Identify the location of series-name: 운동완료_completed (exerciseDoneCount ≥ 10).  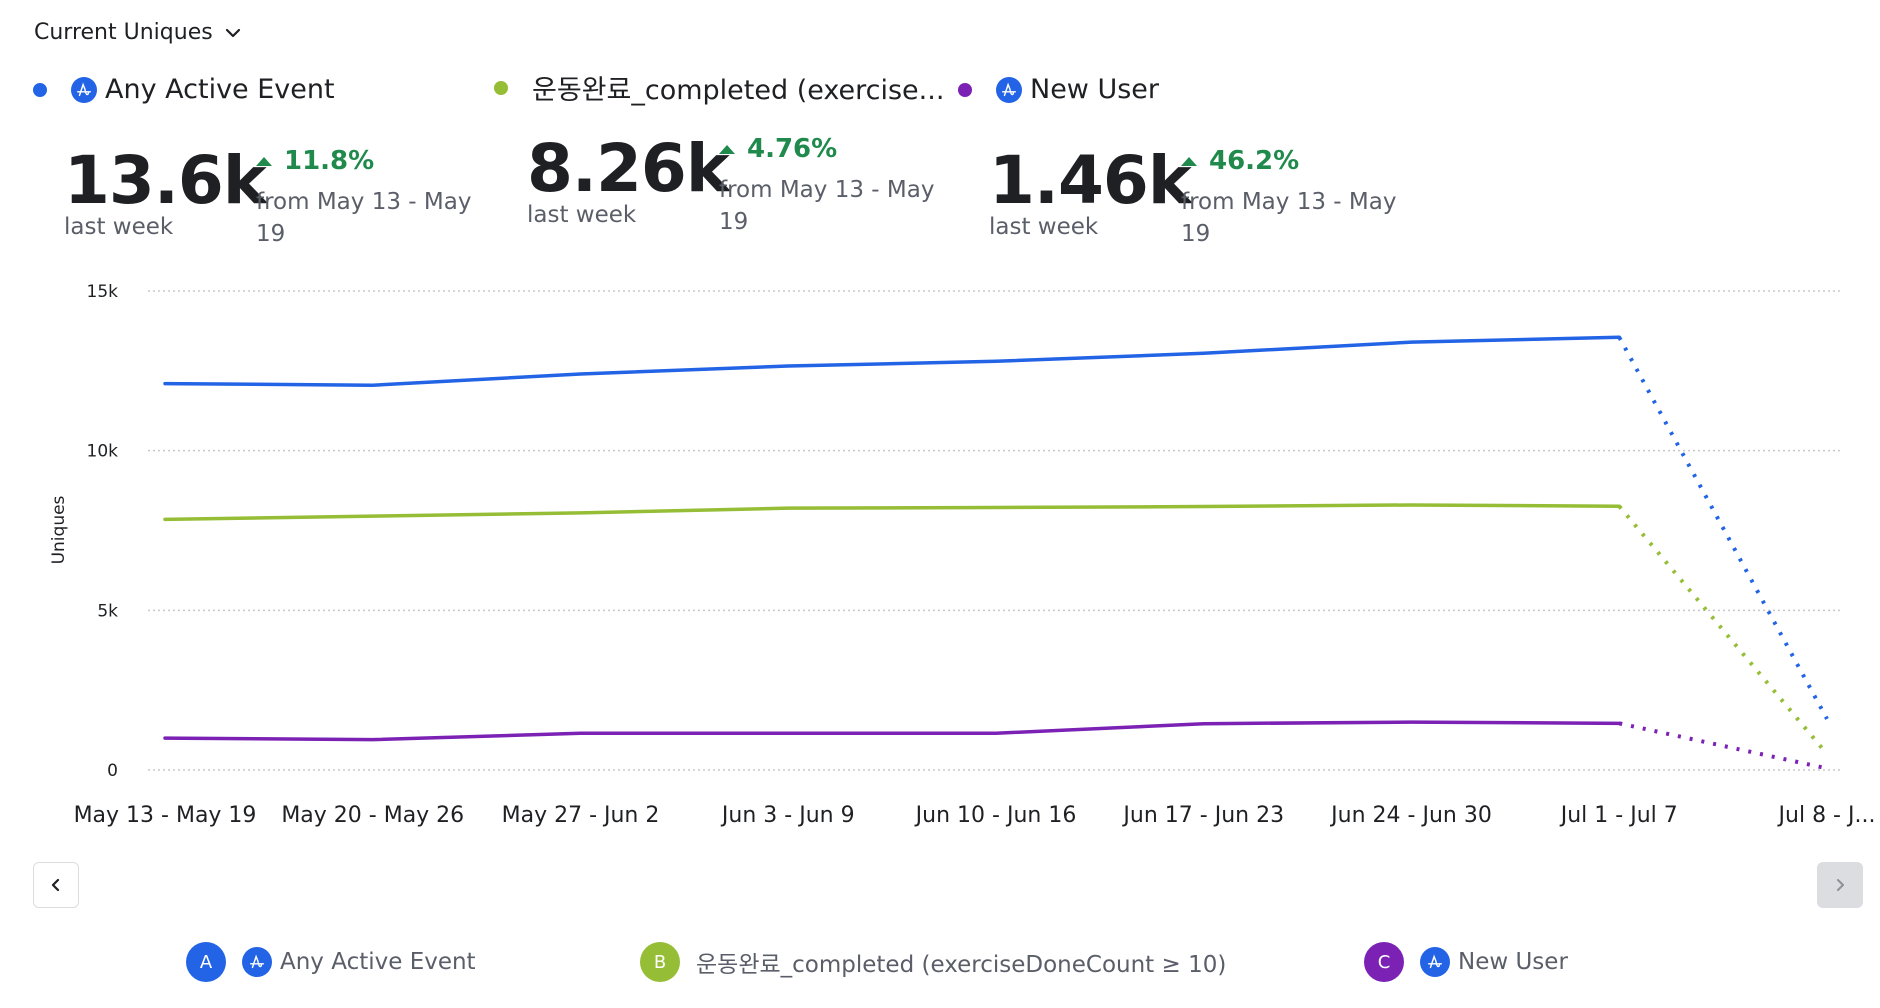
(961, 965).